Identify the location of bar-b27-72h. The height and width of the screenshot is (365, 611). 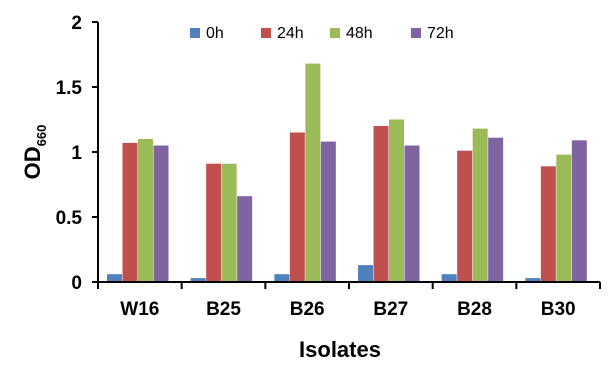
(412, 213).